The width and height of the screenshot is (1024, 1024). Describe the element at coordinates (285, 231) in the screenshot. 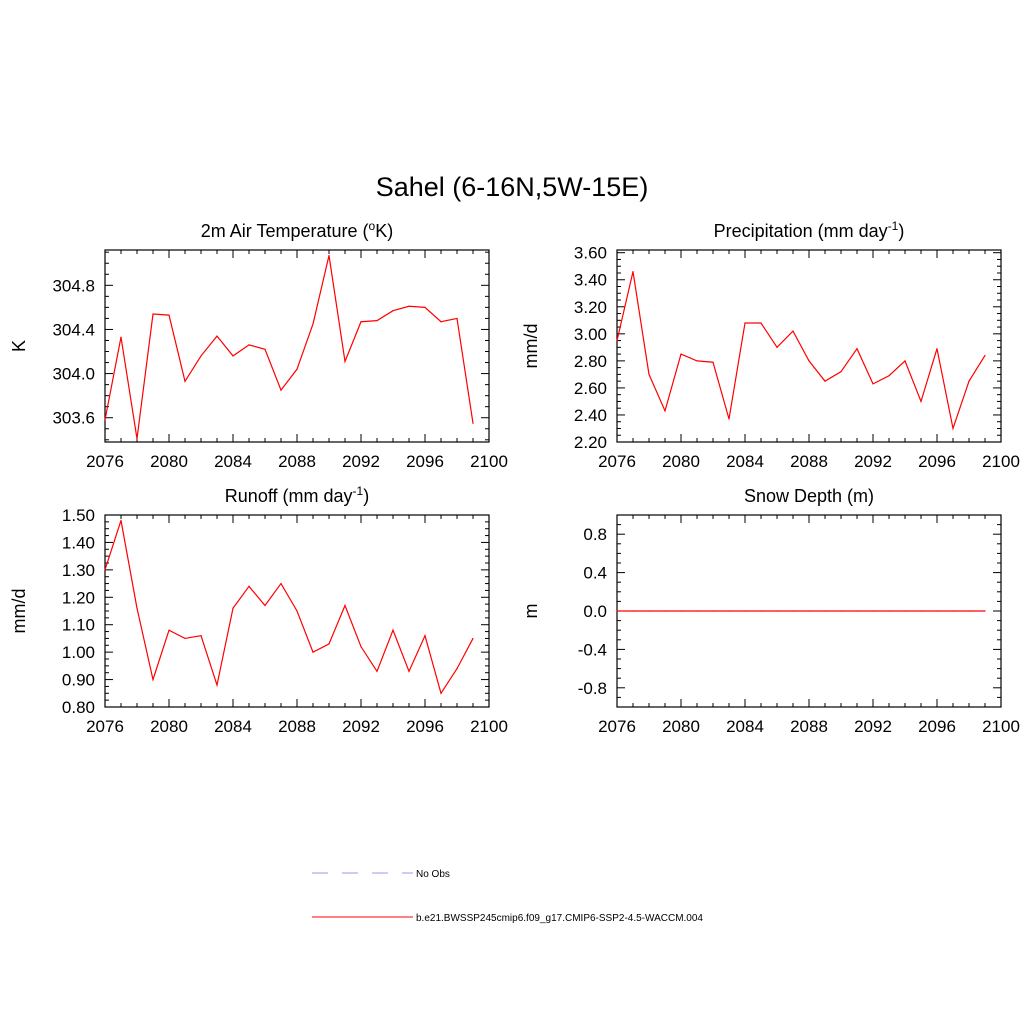

I see `panel-title-text: 2m Air Temperature (` at that location.